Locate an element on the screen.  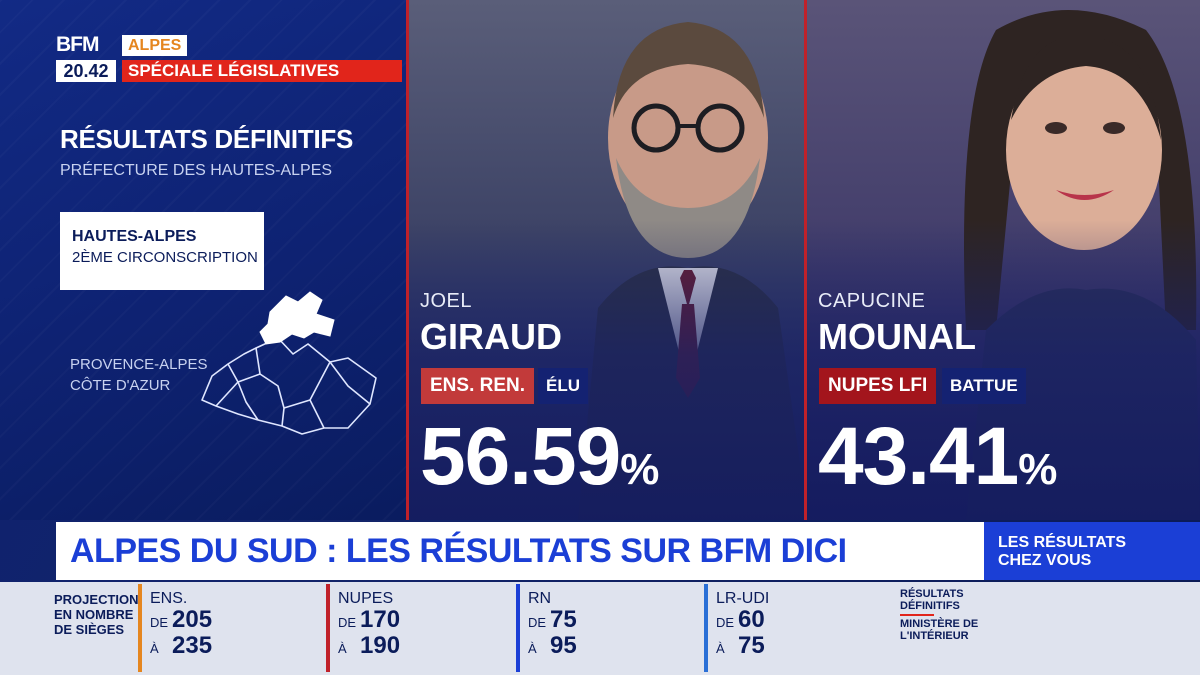
bloc-ens-name: ENS. is located at coordinates (169, 598).